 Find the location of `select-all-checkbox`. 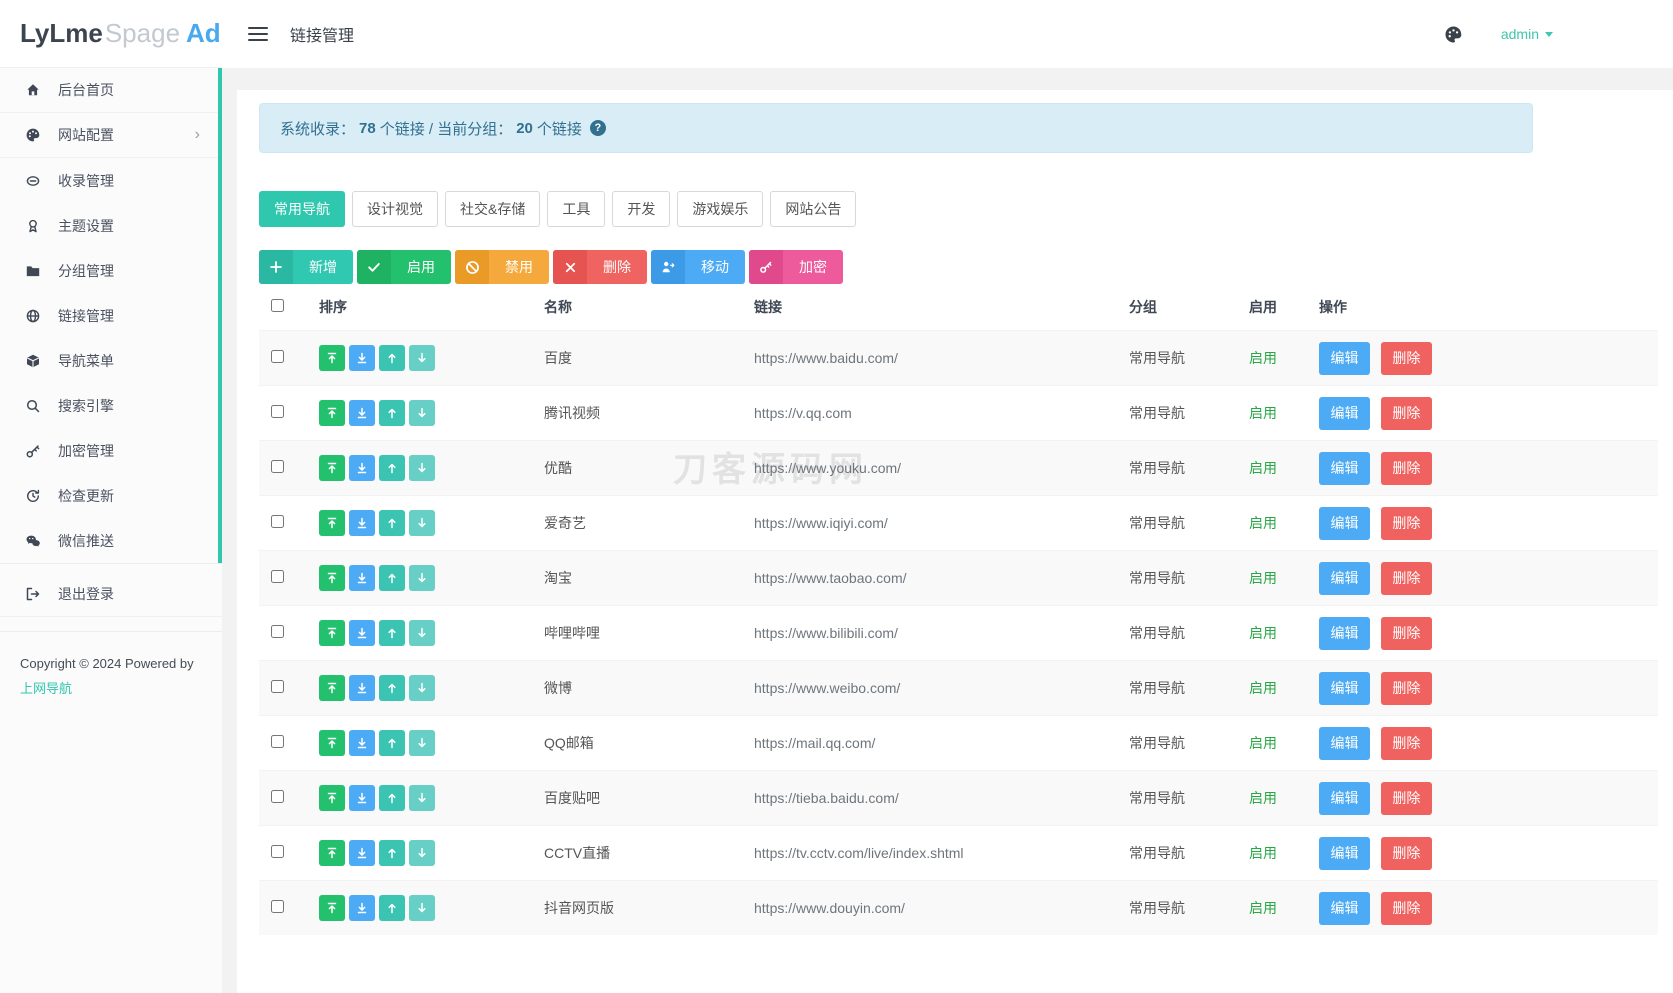

select-all-checkbox is located at coordinates (277, 305).